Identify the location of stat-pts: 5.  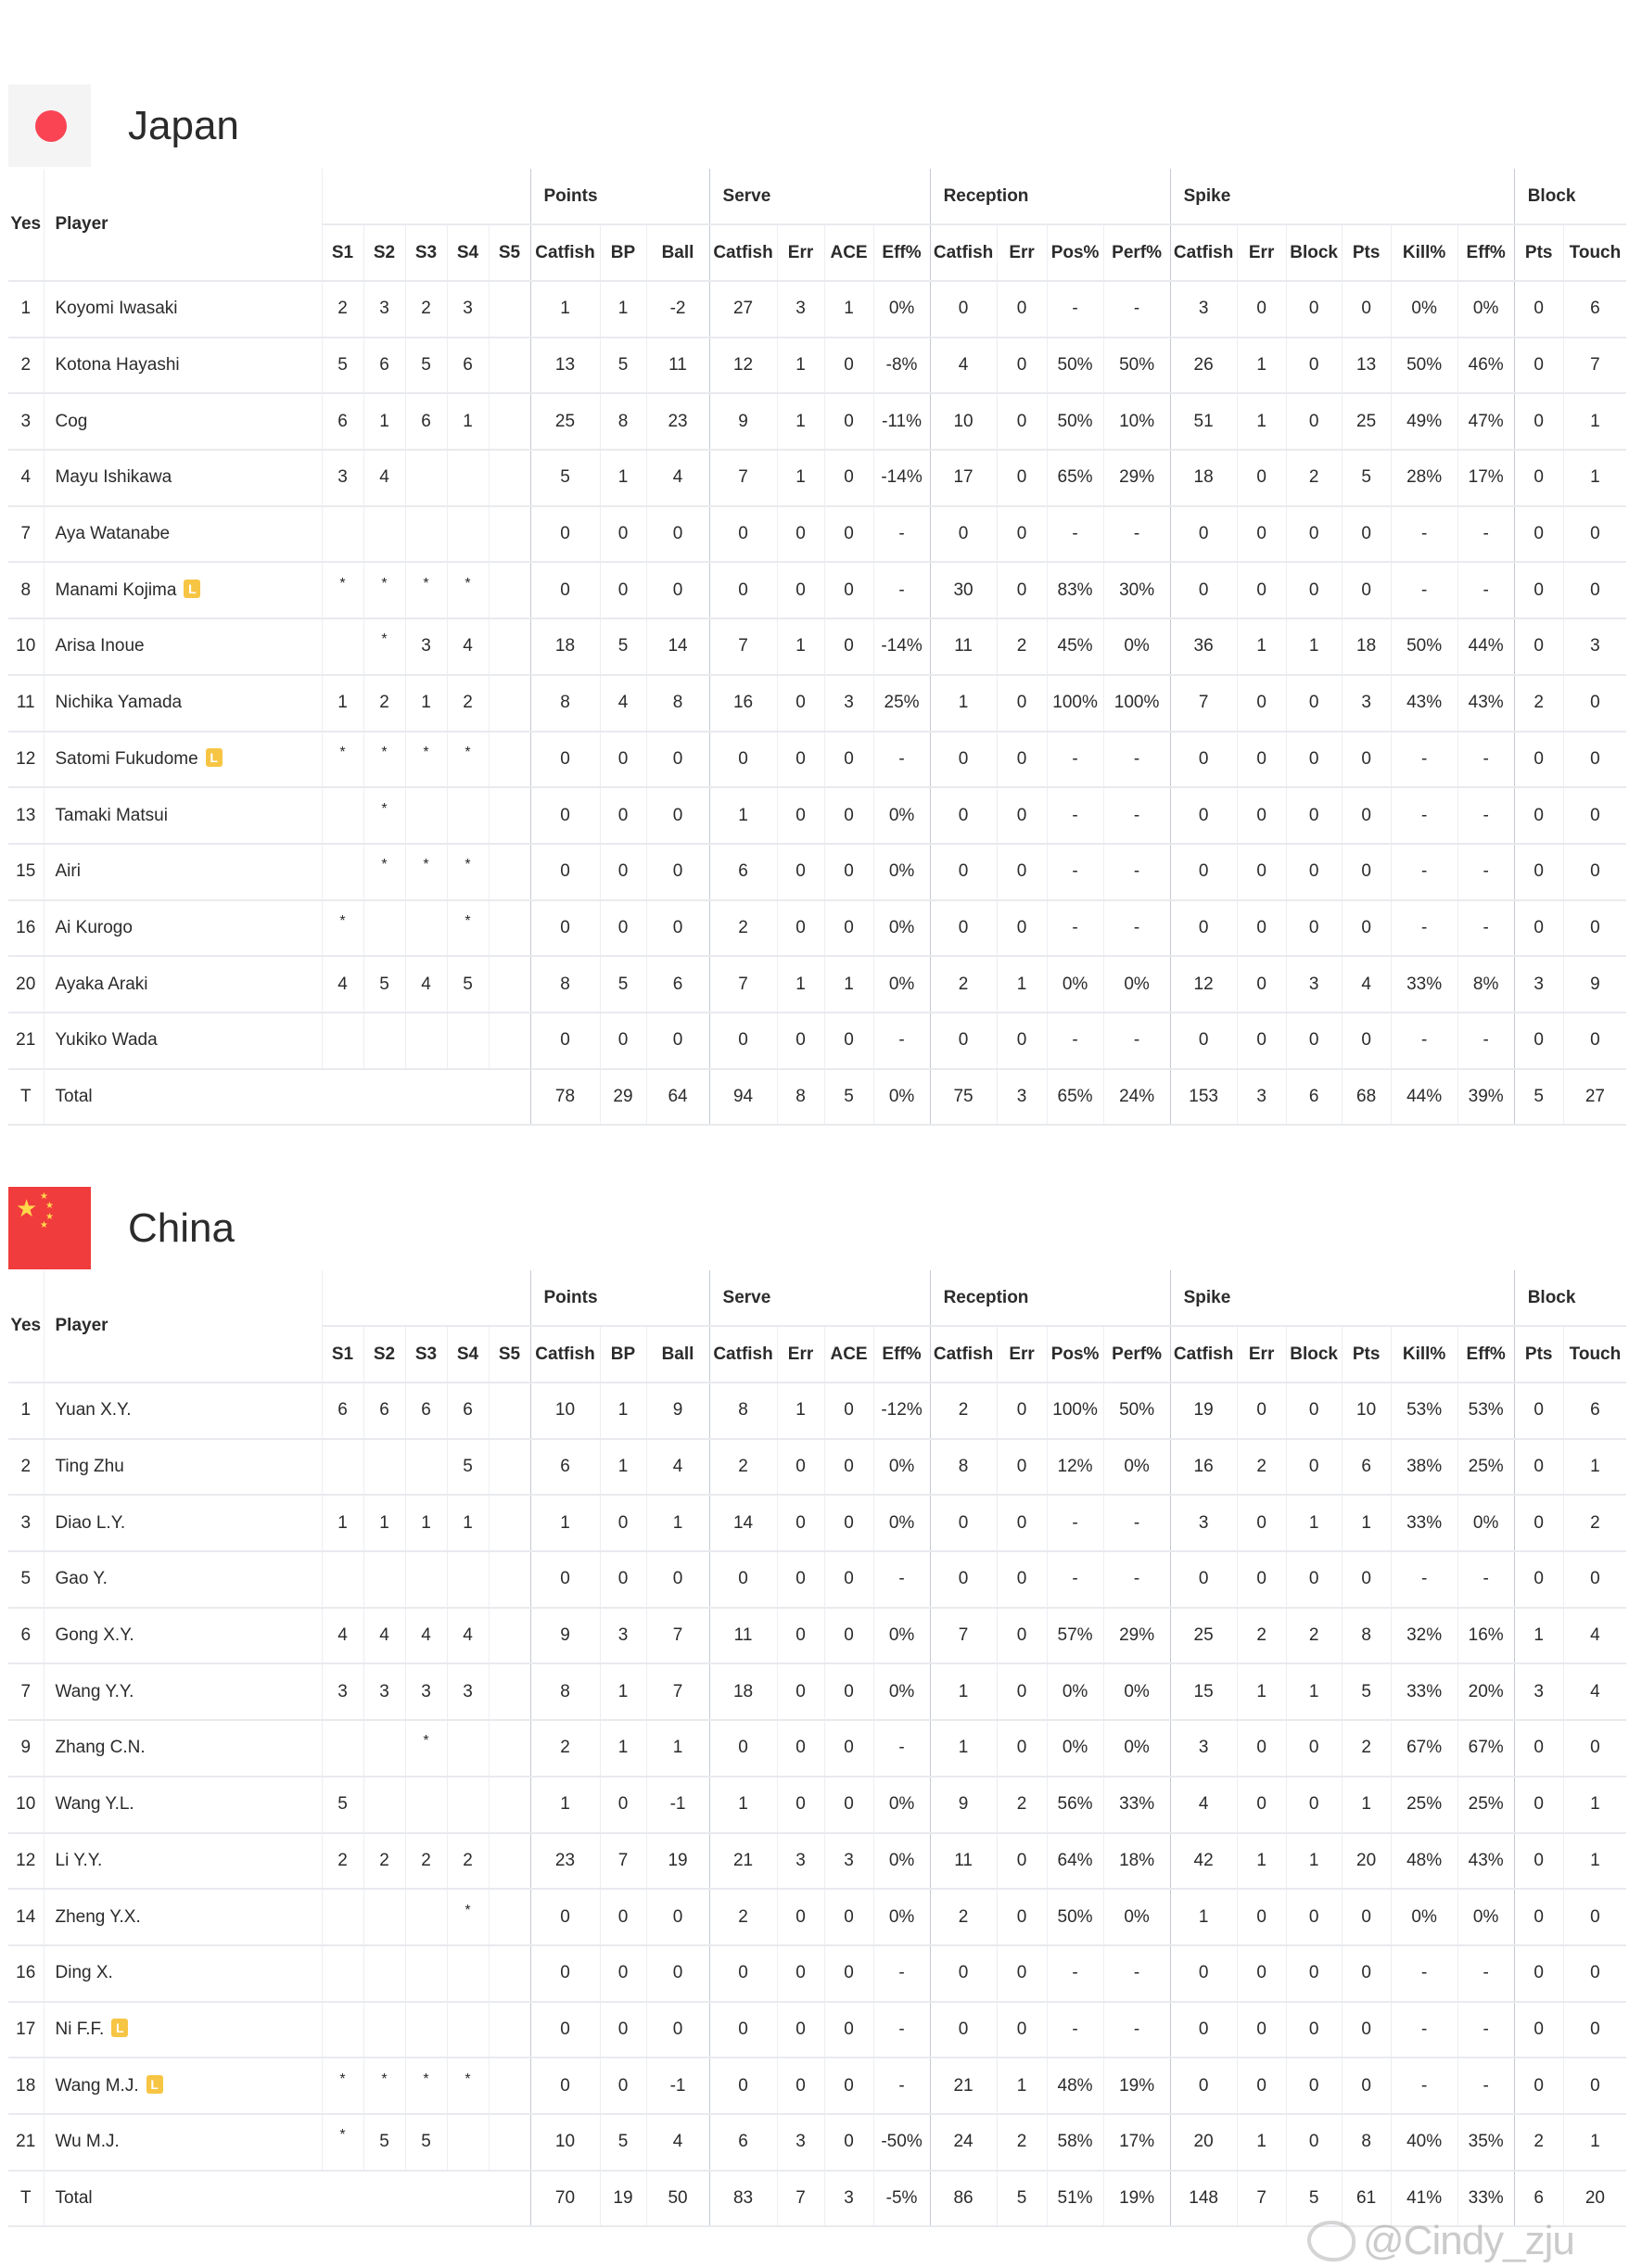
(1366, 478).